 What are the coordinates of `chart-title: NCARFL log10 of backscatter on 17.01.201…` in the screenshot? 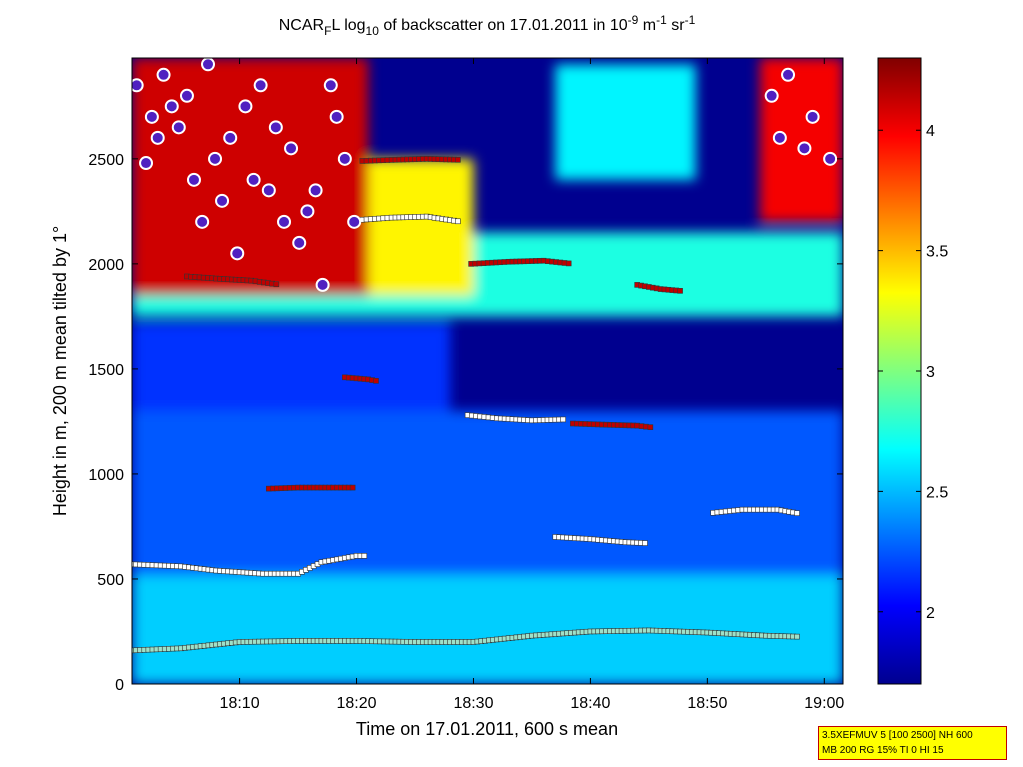 It's located at (487, 25).